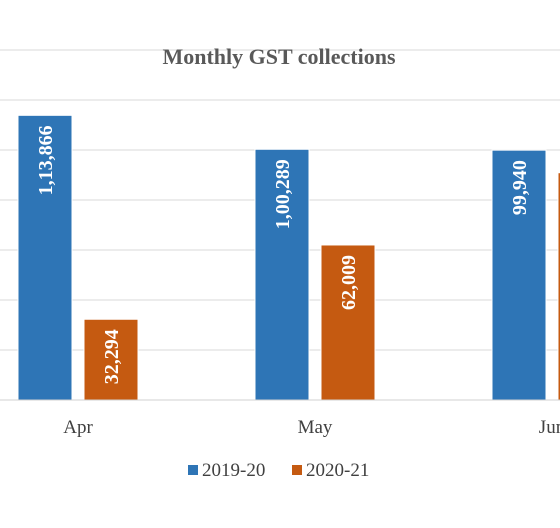 The width and height of the screenshot is (560, 528). I want to click on bar-2020-21-Apr, so click(111, 359).